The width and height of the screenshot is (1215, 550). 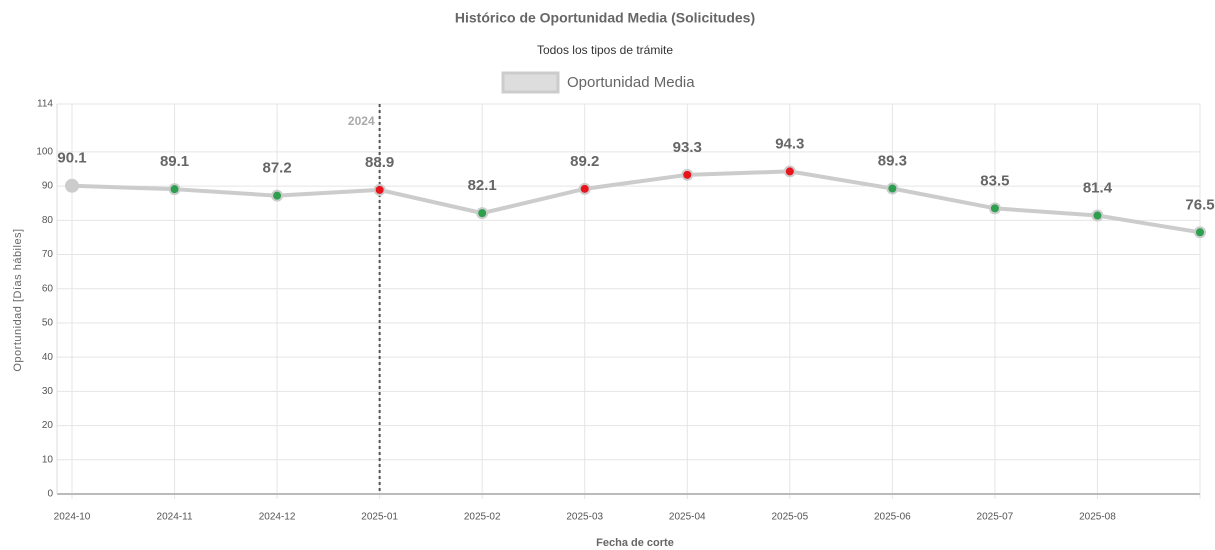 I want to click on data-label: 89.1, so click(x=174, y=161).